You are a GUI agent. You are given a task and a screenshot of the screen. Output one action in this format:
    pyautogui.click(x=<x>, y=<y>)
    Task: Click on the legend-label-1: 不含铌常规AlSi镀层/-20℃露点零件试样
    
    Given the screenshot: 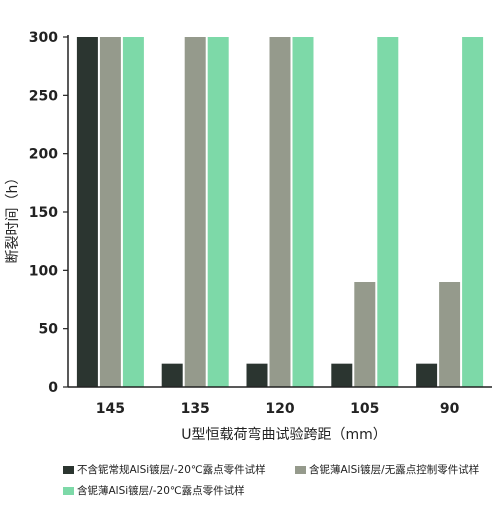 What is the action you would take?
    pyautogui.click(x=171, y=469)
    